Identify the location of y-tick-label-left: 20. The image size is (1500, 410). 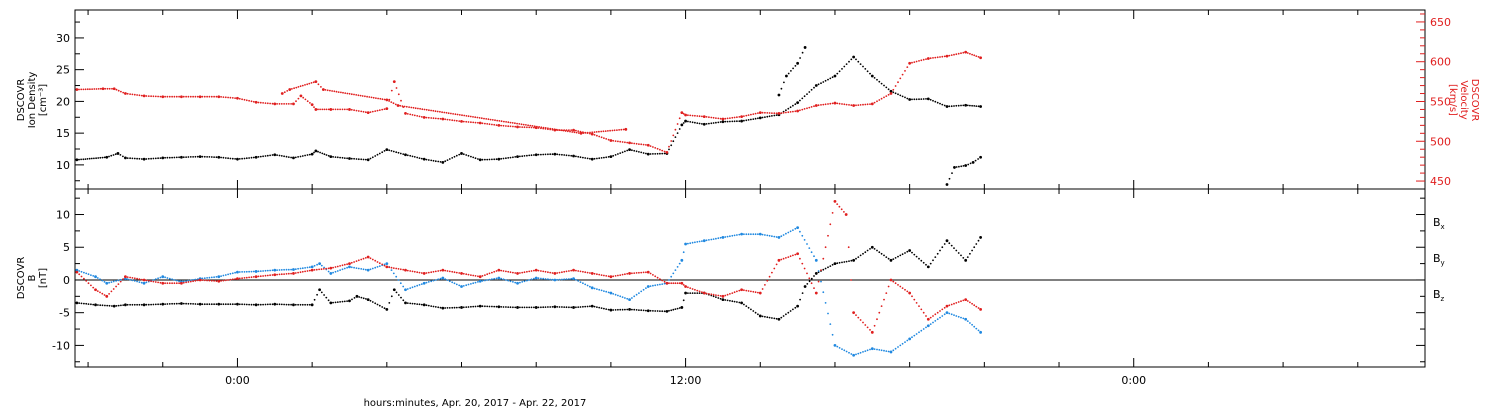
(63, 101).